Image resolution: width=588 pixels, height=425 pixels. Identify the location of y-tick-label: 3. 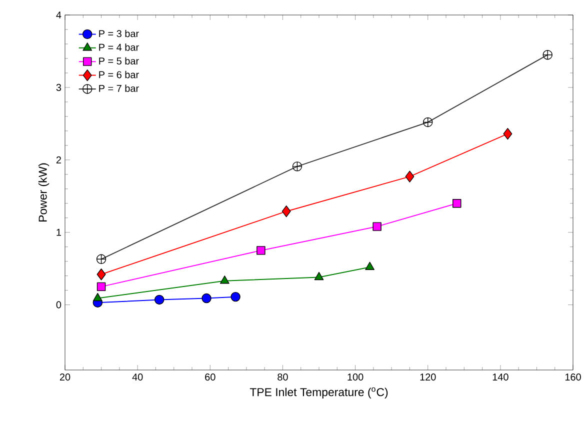
(59, 87).